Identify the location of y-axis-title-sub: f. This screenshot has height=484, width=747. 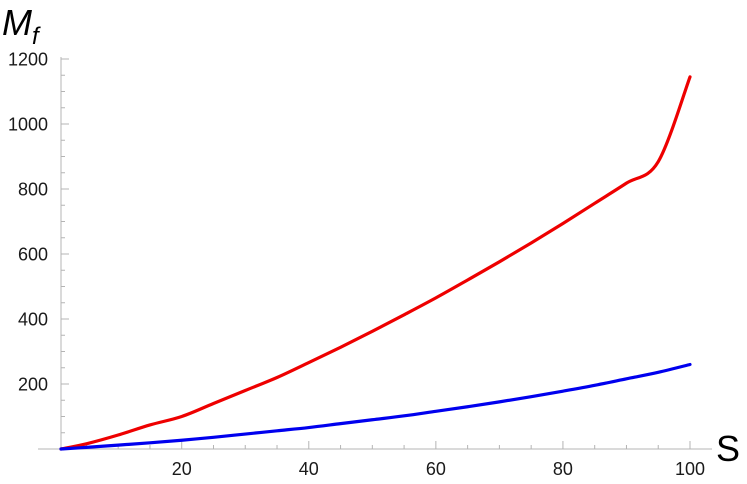
(36, 36).